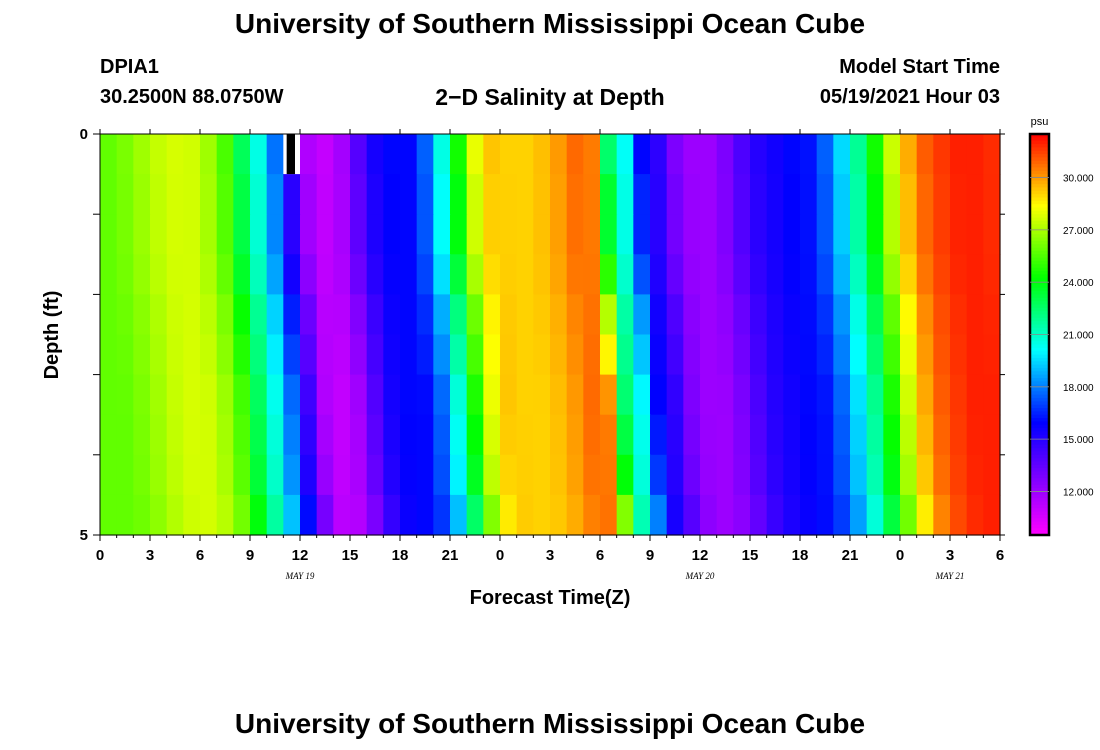  I want to click on y-axis-title: Depth (ft), so click(52, 335).